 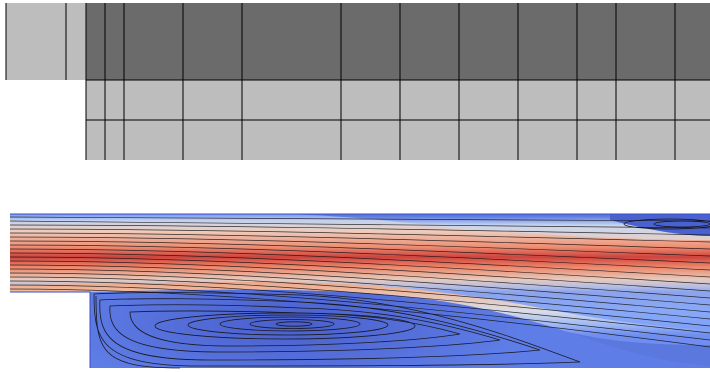 I want to click on inlet-block, so click(x=46, y=41).